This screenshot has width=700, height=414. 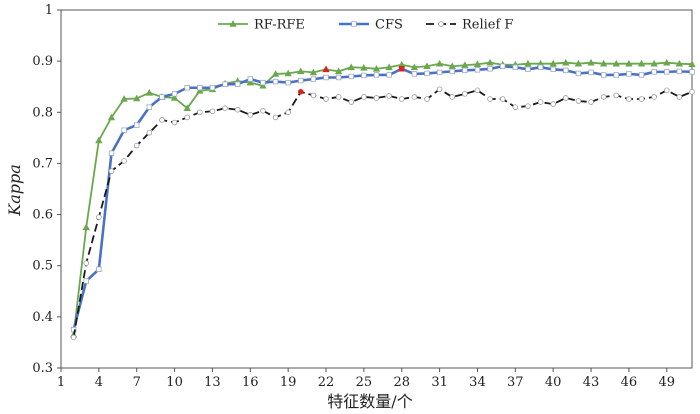 I want to click on y-tick-label: 0.6, so click(x=42, y=215).